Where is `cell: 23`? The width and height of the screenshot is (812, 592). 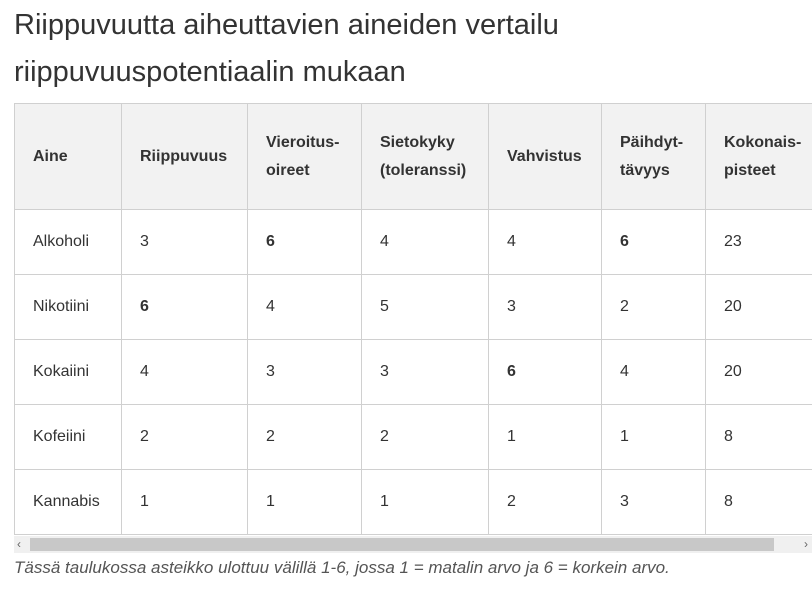
cell: 23 is located at coordinates (758, 242).